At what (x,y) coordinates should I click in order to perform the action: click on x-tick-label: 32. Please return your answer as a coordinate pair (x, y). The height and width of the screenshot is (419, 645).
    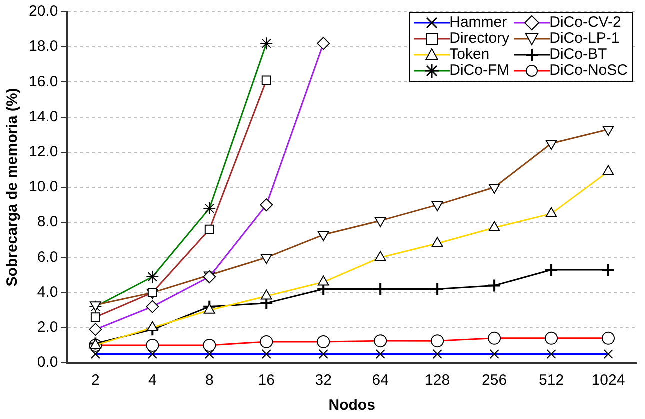
    Looking at the image, I should click on (323, 381).